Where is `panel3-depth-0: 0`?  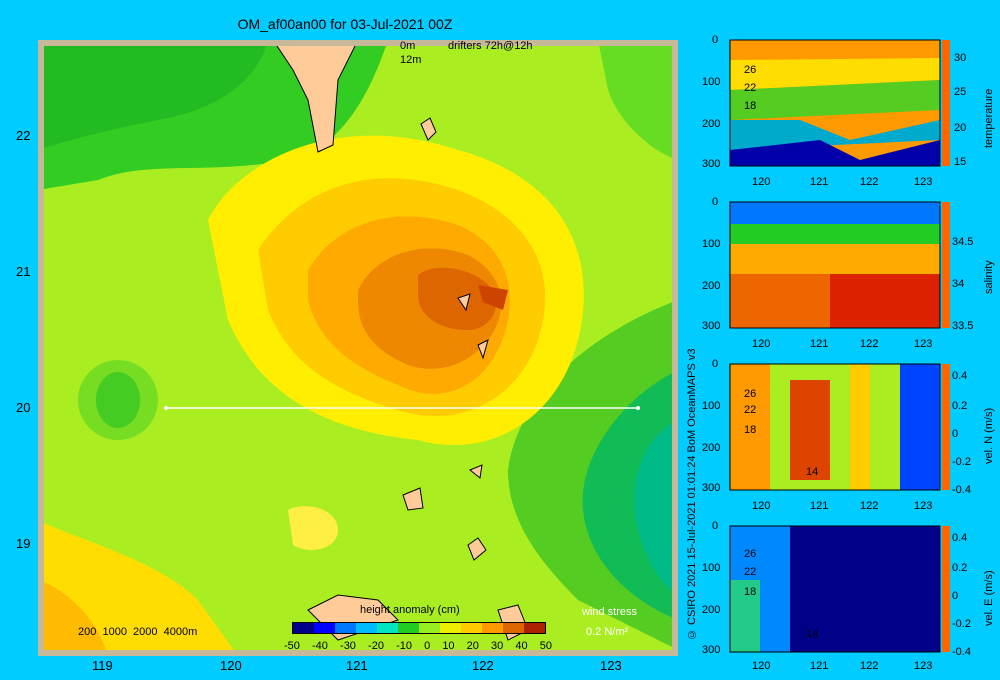 panel3-depth-0: 0 is located at coordinates (715, 364).